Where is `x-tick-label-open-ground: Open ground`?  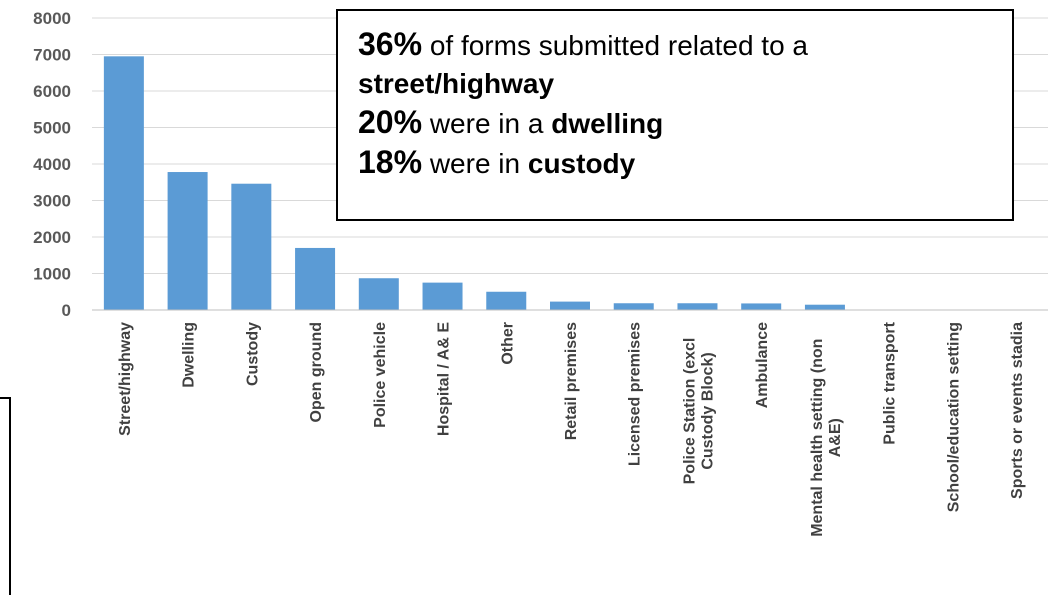
x-tick-label-open-ground: Open ground is located at coordinates (316, 372).